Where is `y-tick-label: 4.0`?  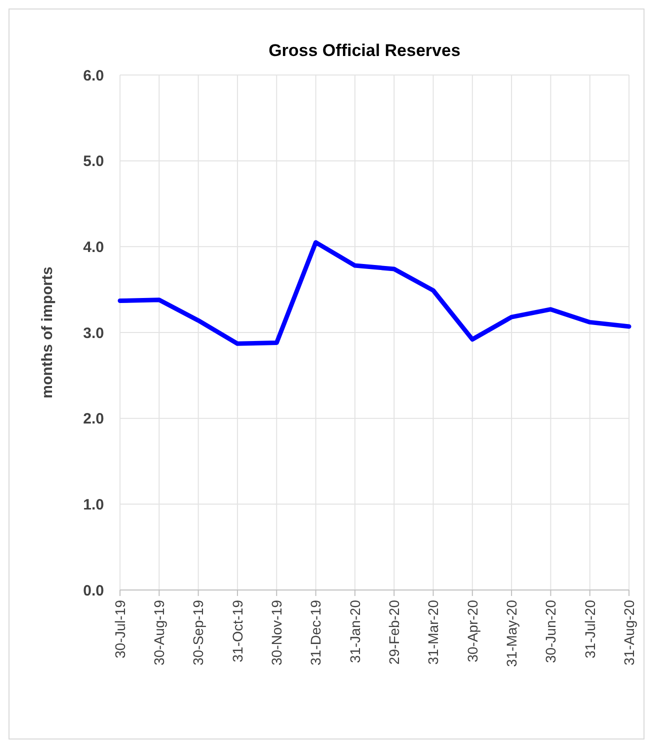 y-tick-label: 4.0 is located at coordinates (93, 247).